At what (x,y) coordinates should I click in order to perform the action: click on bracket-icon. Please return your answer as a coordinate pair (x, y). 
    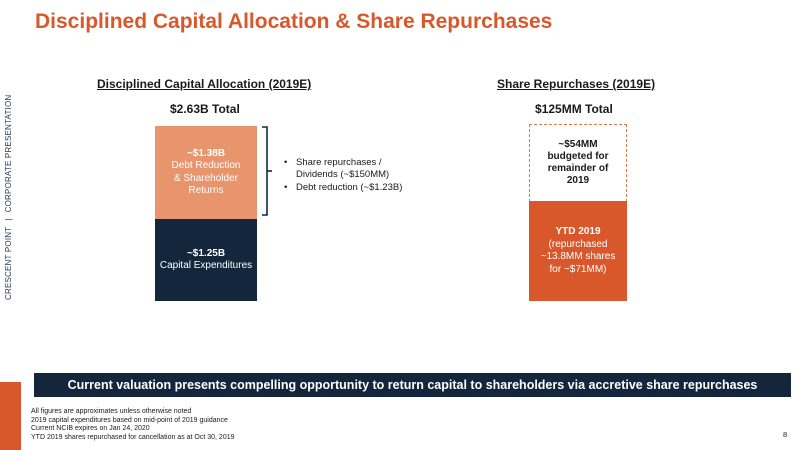
    Looking at the image, I should click on (267, 171).